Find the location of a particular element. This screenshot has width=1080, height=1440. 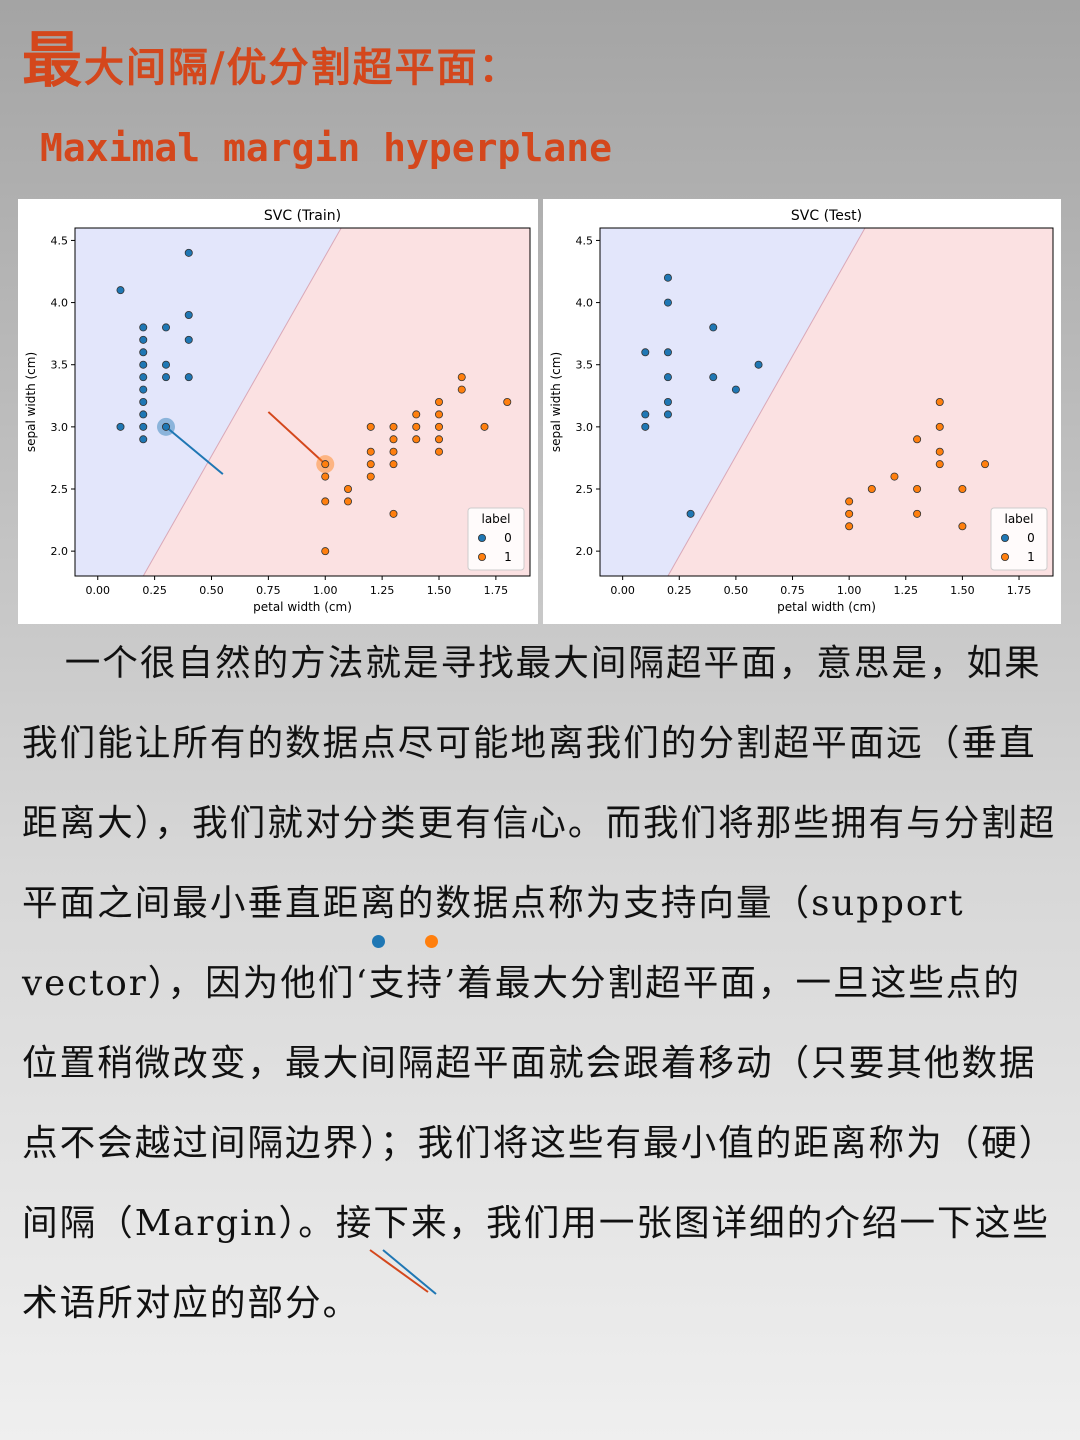

chart-title: SVC (Test) is located at coordinates (826, 216).